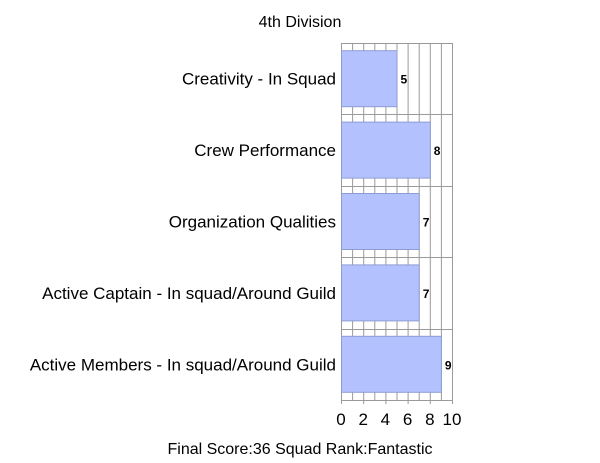 The height and width of the screenshot is (463, 600). What do you see at coordinates (429, 419) in the screenshot?
I see `x-tick-label: 8` at bounding box center [429, 419].